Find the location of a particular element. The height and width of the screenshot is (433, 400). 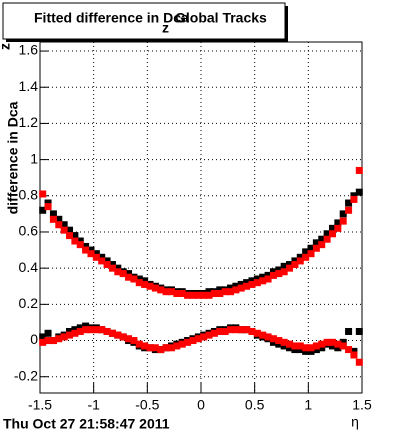

x-tick-label: 1 is located at coordinates (308, 405).